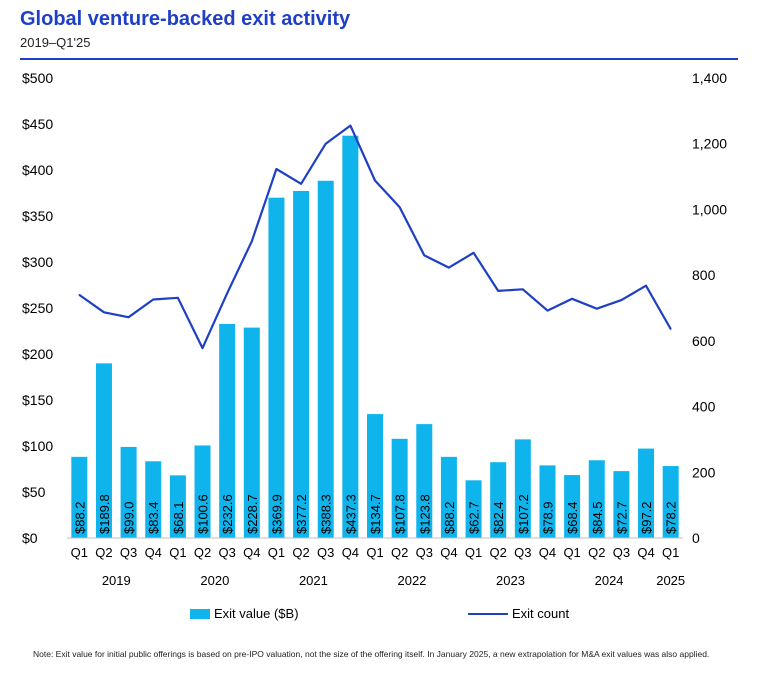 The height and width of the screenshot is (679, 760). I want to click on chart-title: Global venture-backed exit activity, so click(185, 19).